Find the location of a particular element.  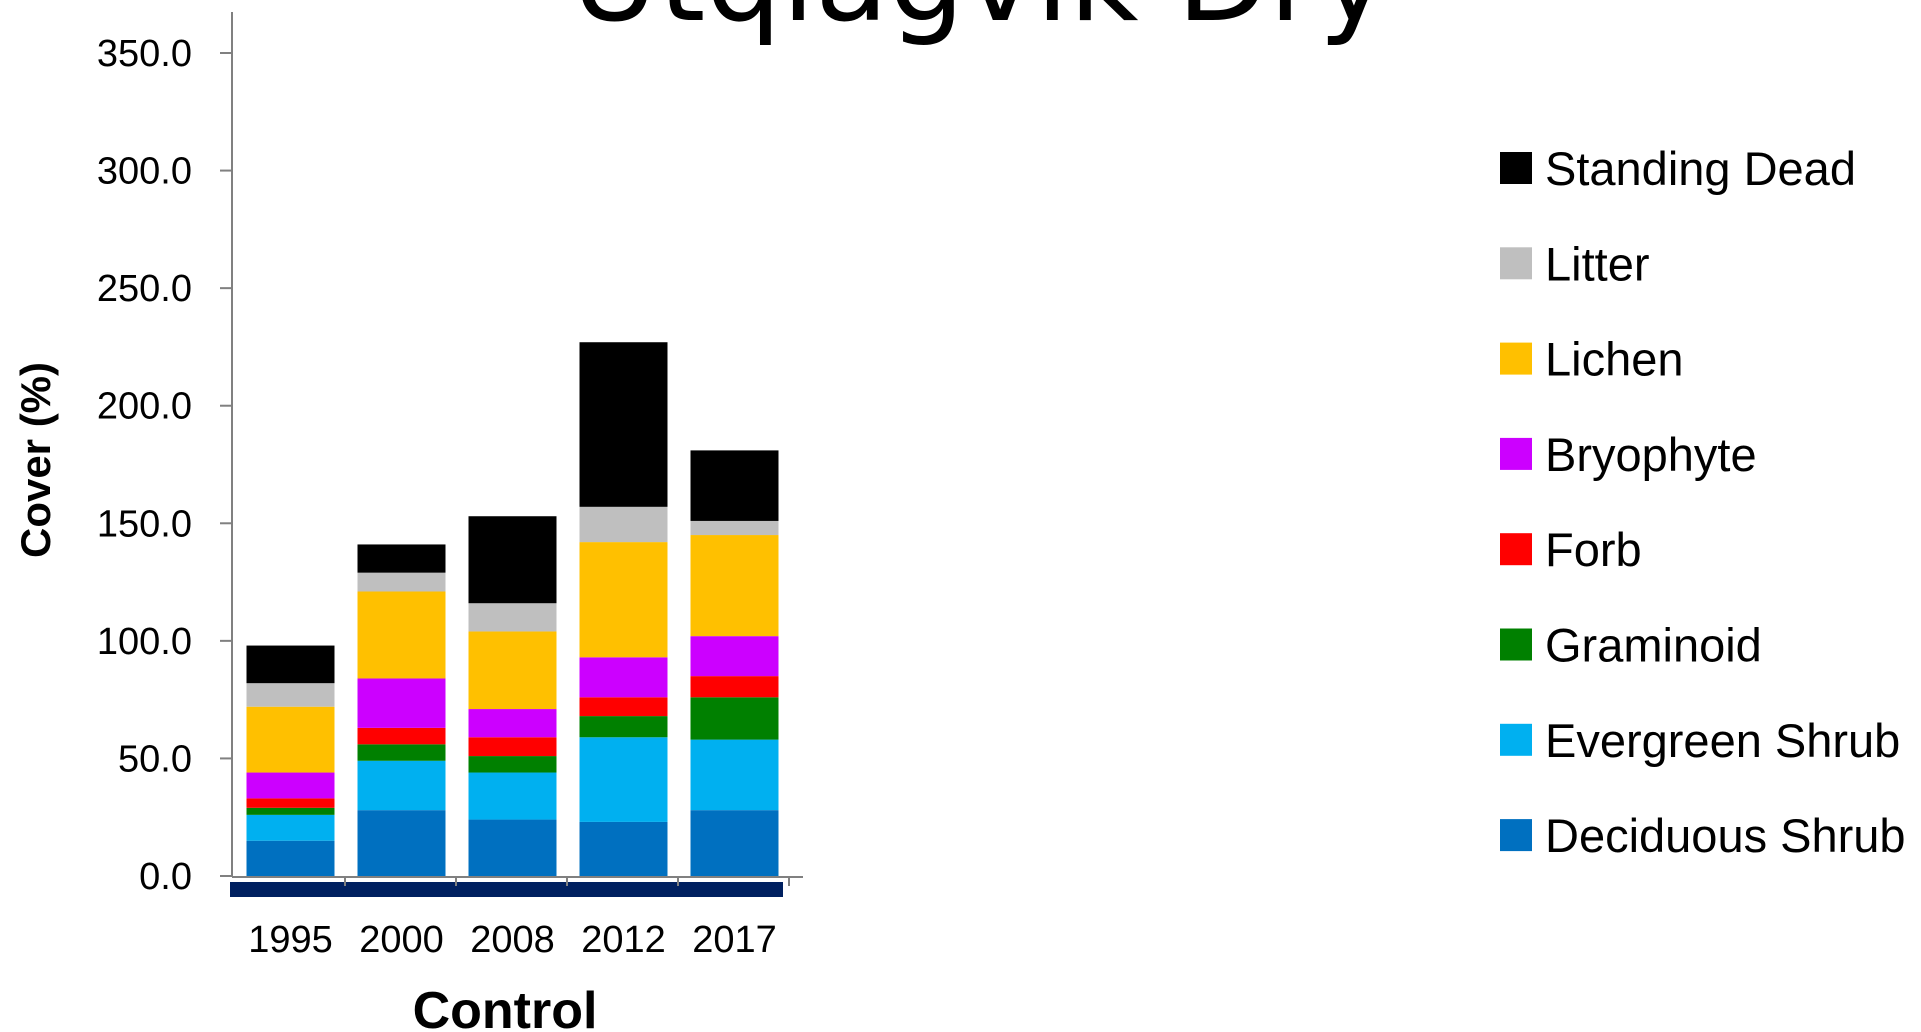

x-axis-title: Control is located at coordinates (505, 1007).